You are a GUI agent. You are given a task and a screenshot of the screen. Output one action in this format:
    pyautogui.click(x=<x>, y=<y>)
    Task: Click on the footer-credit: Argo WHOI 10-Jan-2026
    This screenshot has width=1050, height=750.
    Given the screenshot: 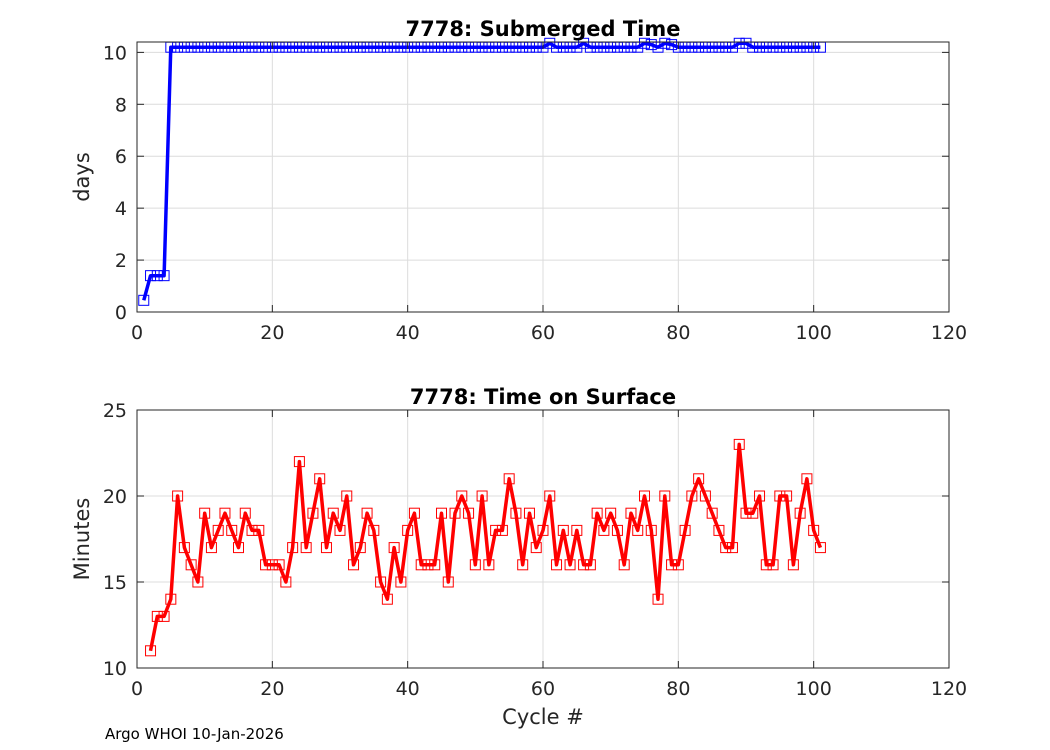 What is the action you would take?
    pyautogui.click(x=194, y=734)
    